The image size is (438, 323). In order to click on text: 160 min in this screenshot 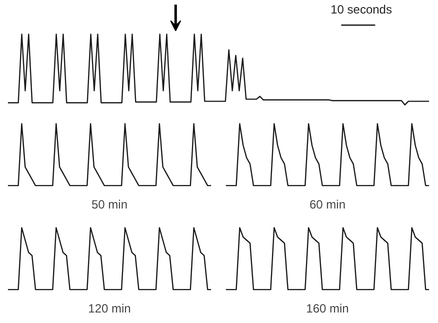, I will do `click(327, 309)`.